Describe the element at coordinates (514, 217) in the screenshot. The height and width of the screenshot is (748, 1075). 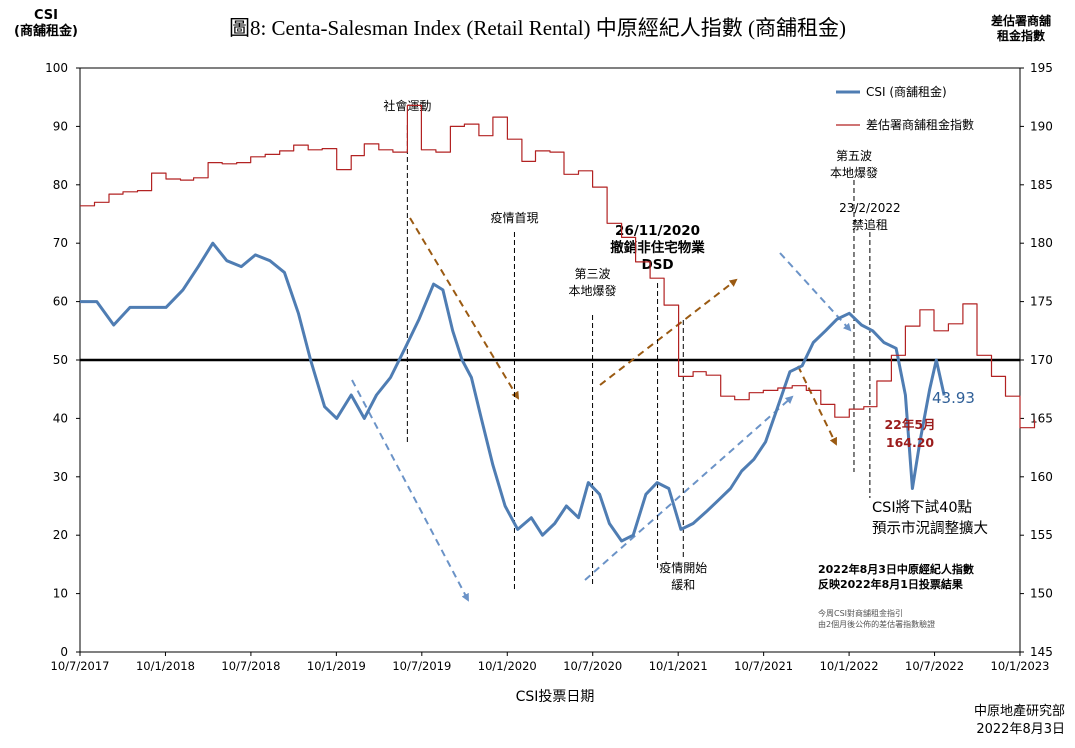
I see `event-label: 疫情首現` at that location.